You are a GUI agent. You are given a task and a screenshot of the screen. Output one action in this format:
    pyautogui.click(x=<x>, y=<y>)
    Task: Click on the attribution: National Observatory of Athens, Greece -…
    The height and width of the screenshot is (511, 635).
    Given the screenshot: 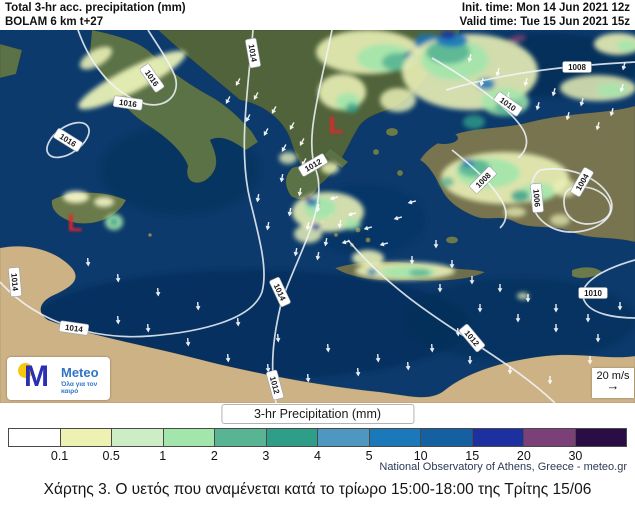 What is the action you would take?
    pyautogui.click(x=503, y=467)
    